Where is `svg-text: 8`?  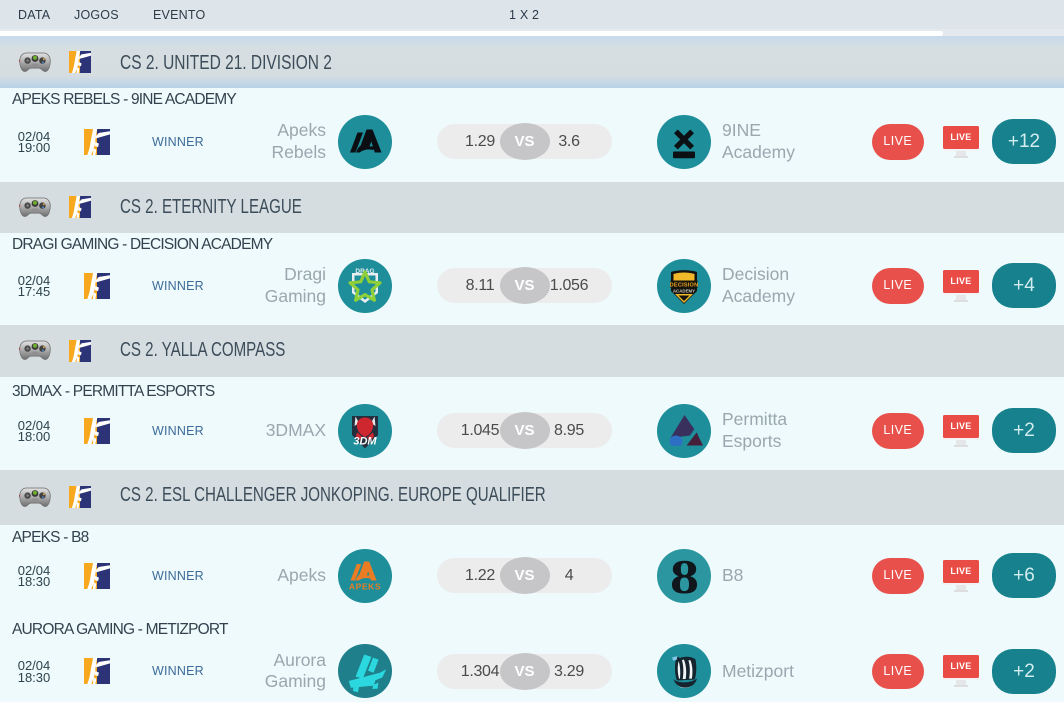 svg-text: 8 is located at coordinates (684, 576).